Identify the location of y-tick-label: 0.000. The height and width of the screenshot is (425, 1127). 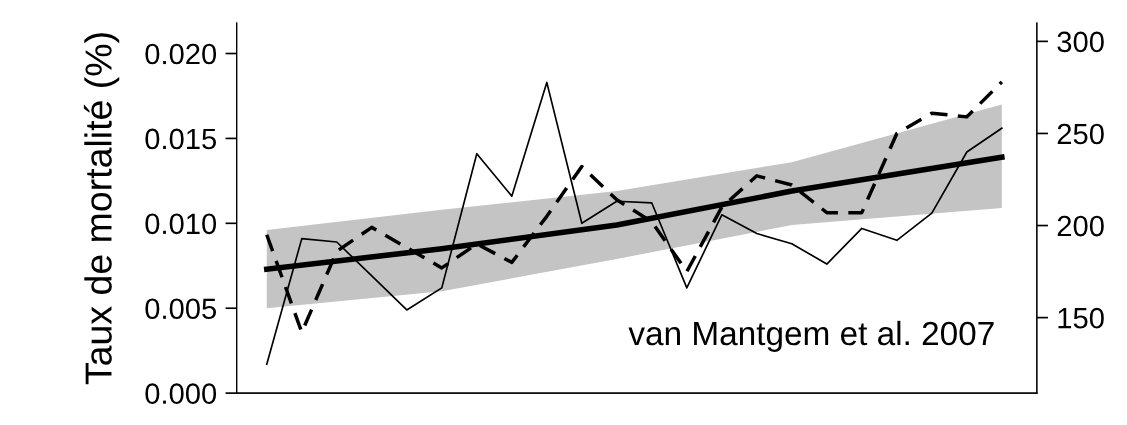
(181, 393).